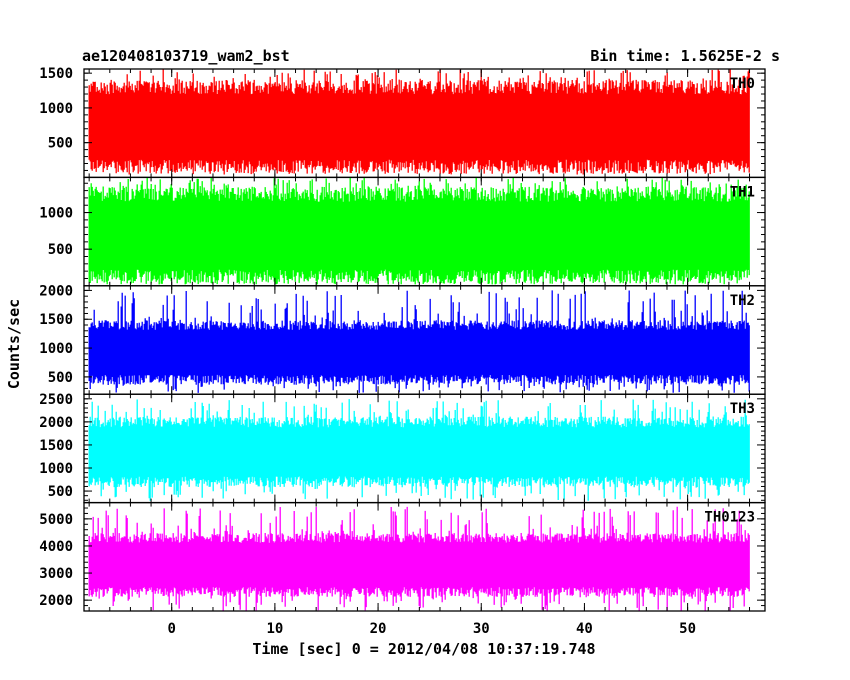 The width and height of the screenshot is (850, 680). I want to click on panel-th1: 500 1000 TH1, so click(402, 231).